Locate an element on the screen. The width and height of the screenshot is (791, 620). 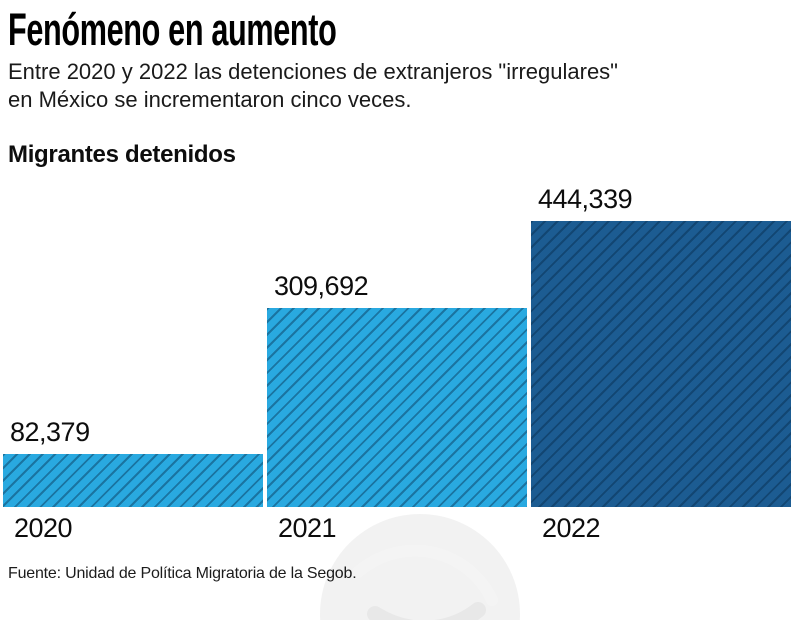
value-label-2022: 444,339 is located at coordinates (585, 199).